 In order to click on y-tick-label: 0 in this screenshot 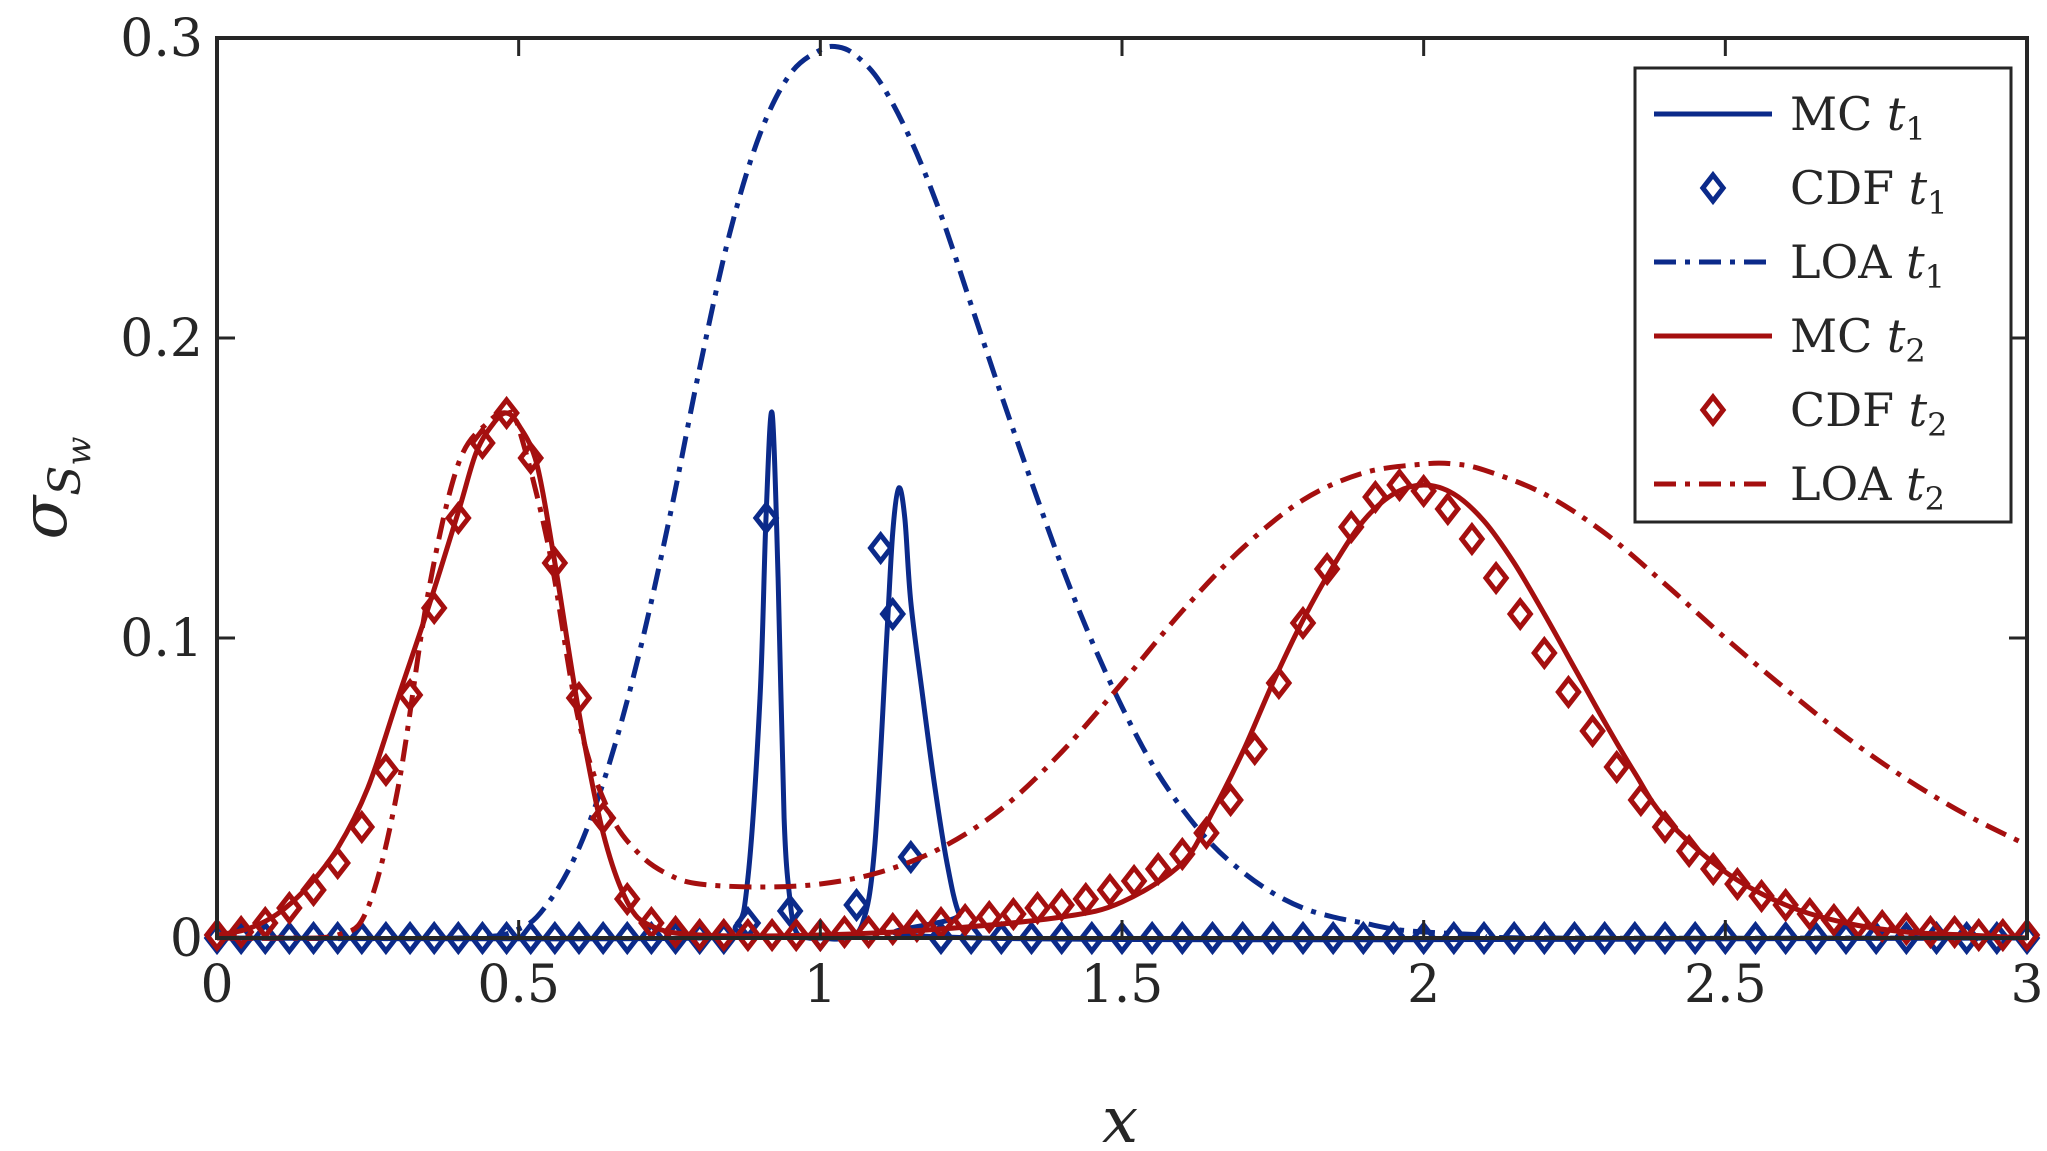, I will do `click(186, 939)`.